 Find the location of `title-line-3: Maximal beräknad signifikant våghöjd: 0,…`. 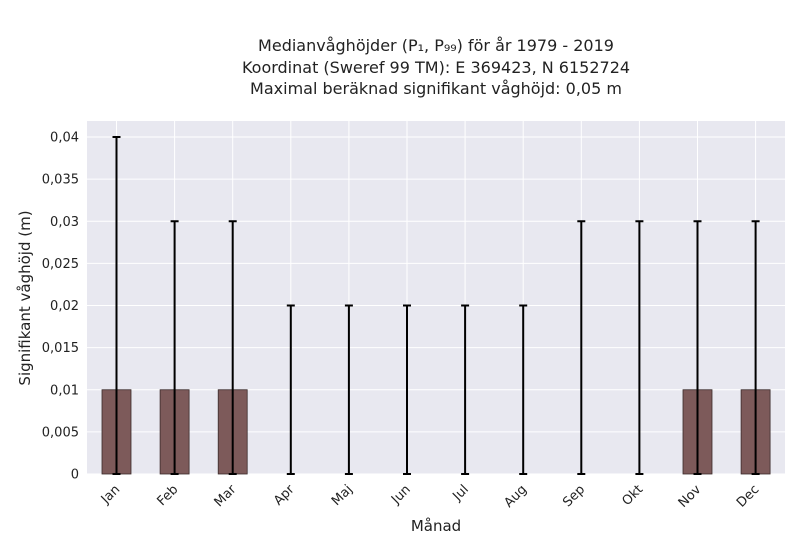

title-line-3: Maximal beräknad signifikant våghöjd: 0,… is located at coordinates (436, 88).